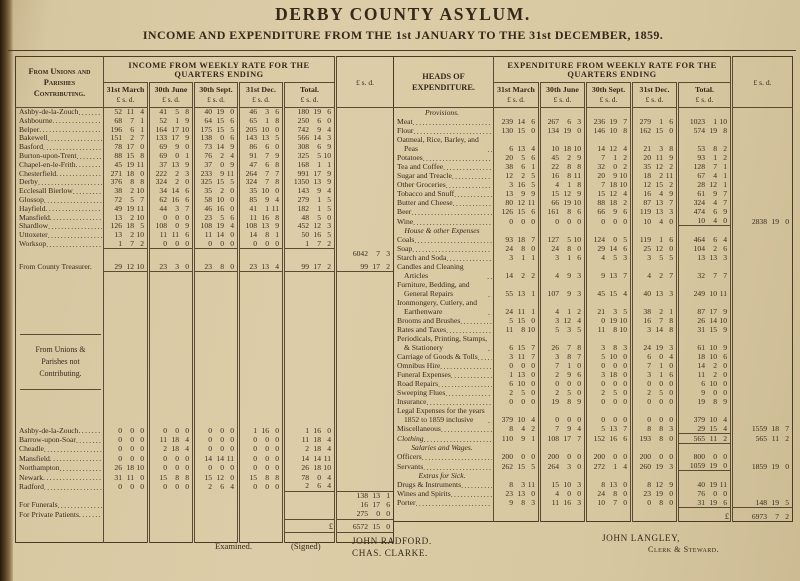 This screenshot has height=581, width=800. Describe the element at coordinates (654, 184) in the screenshot. I see `amount-cell: 12 15 2` at that location.